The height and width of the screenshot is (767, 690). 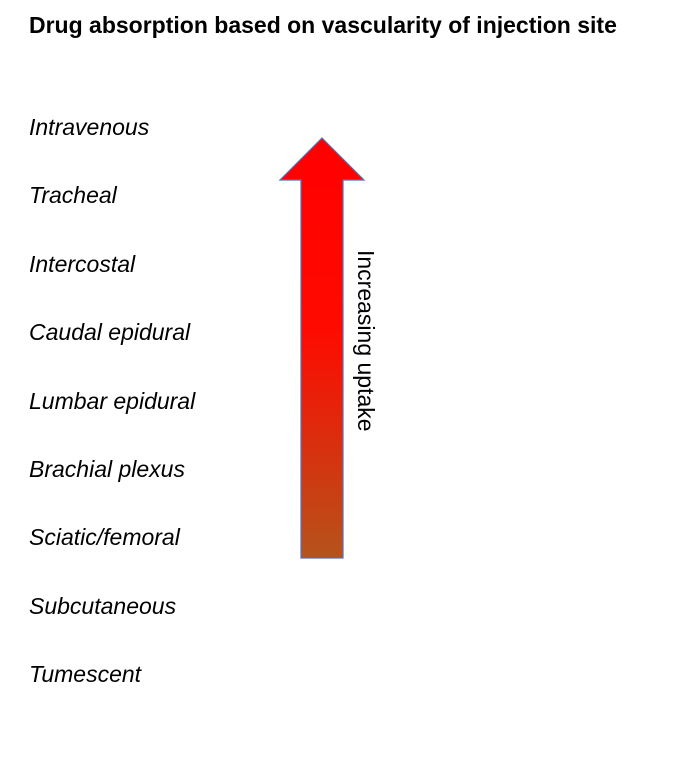 I want to click on site-intravenous: Intravenous, so click(x=89, y=127).